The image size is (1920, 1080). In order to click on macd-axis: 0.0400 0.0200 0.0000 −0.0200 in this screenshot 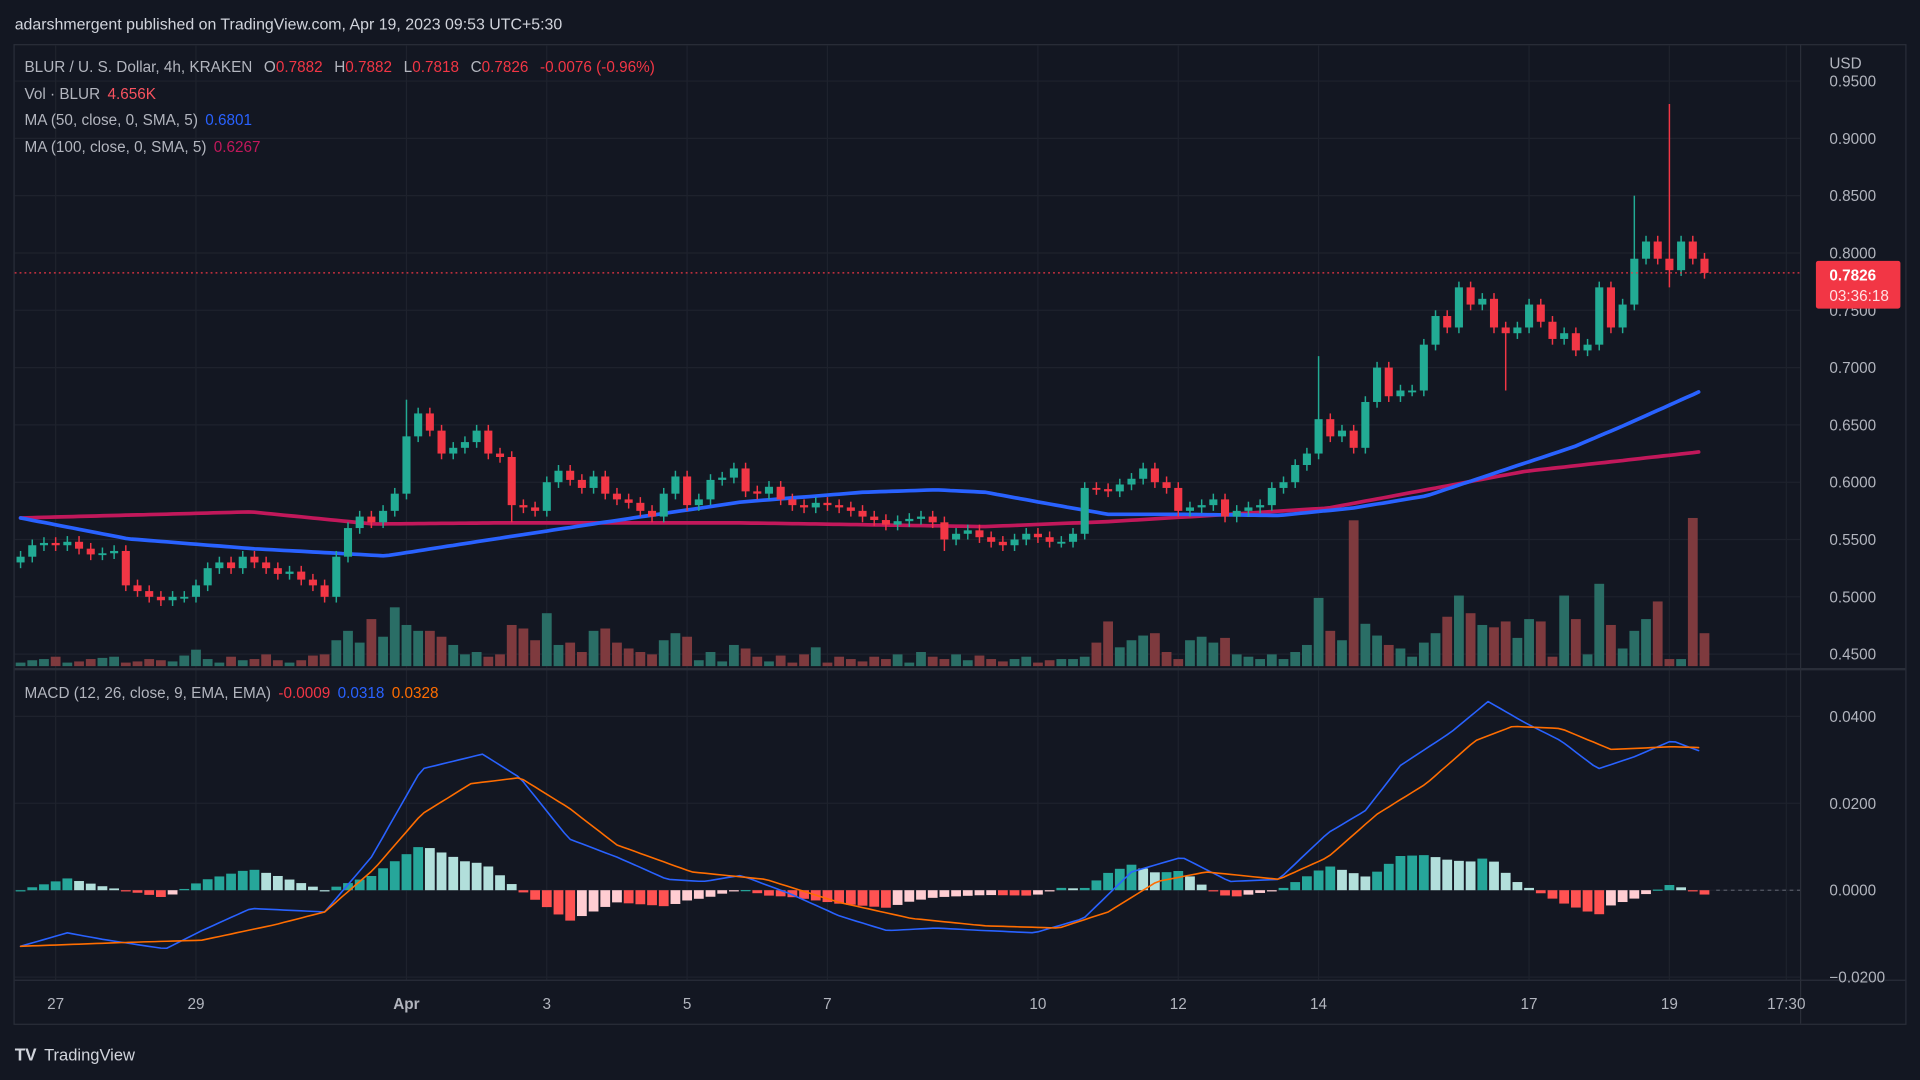, I will do `click(1857, 848)`.